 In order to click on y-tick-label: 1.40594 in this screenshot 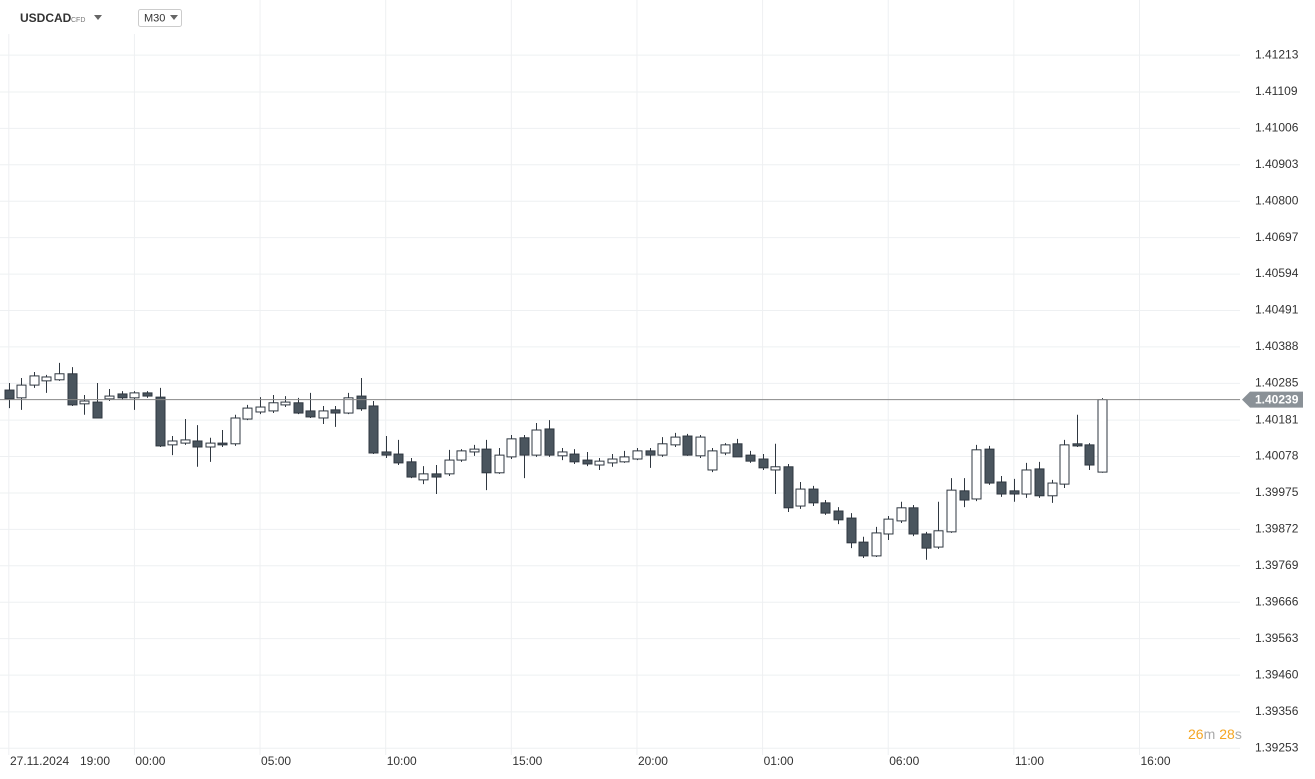, I will do `click(1277, 273)`.